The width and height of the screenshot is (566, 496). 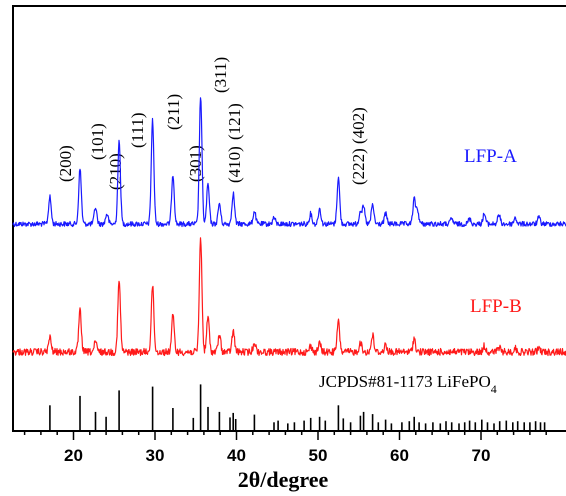 What do you see at coordinates (155, 455) in the screenshot?
I see `x-tick-label: 30` at bounding box center [155, 455].